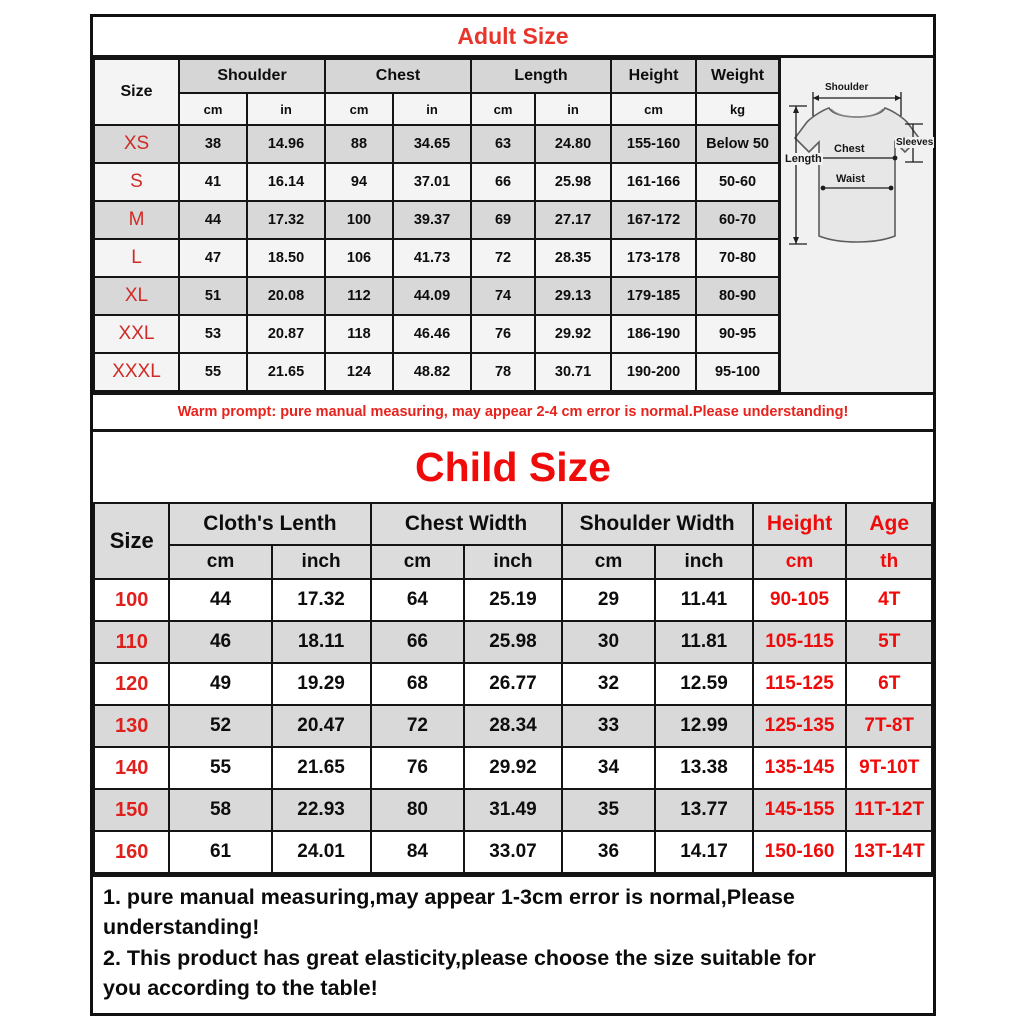 This screenshot has height=1024, width=1024. Describe the element at coordinates (136, 334) in the screenshot. I see `cell-size: XXL` at that location.